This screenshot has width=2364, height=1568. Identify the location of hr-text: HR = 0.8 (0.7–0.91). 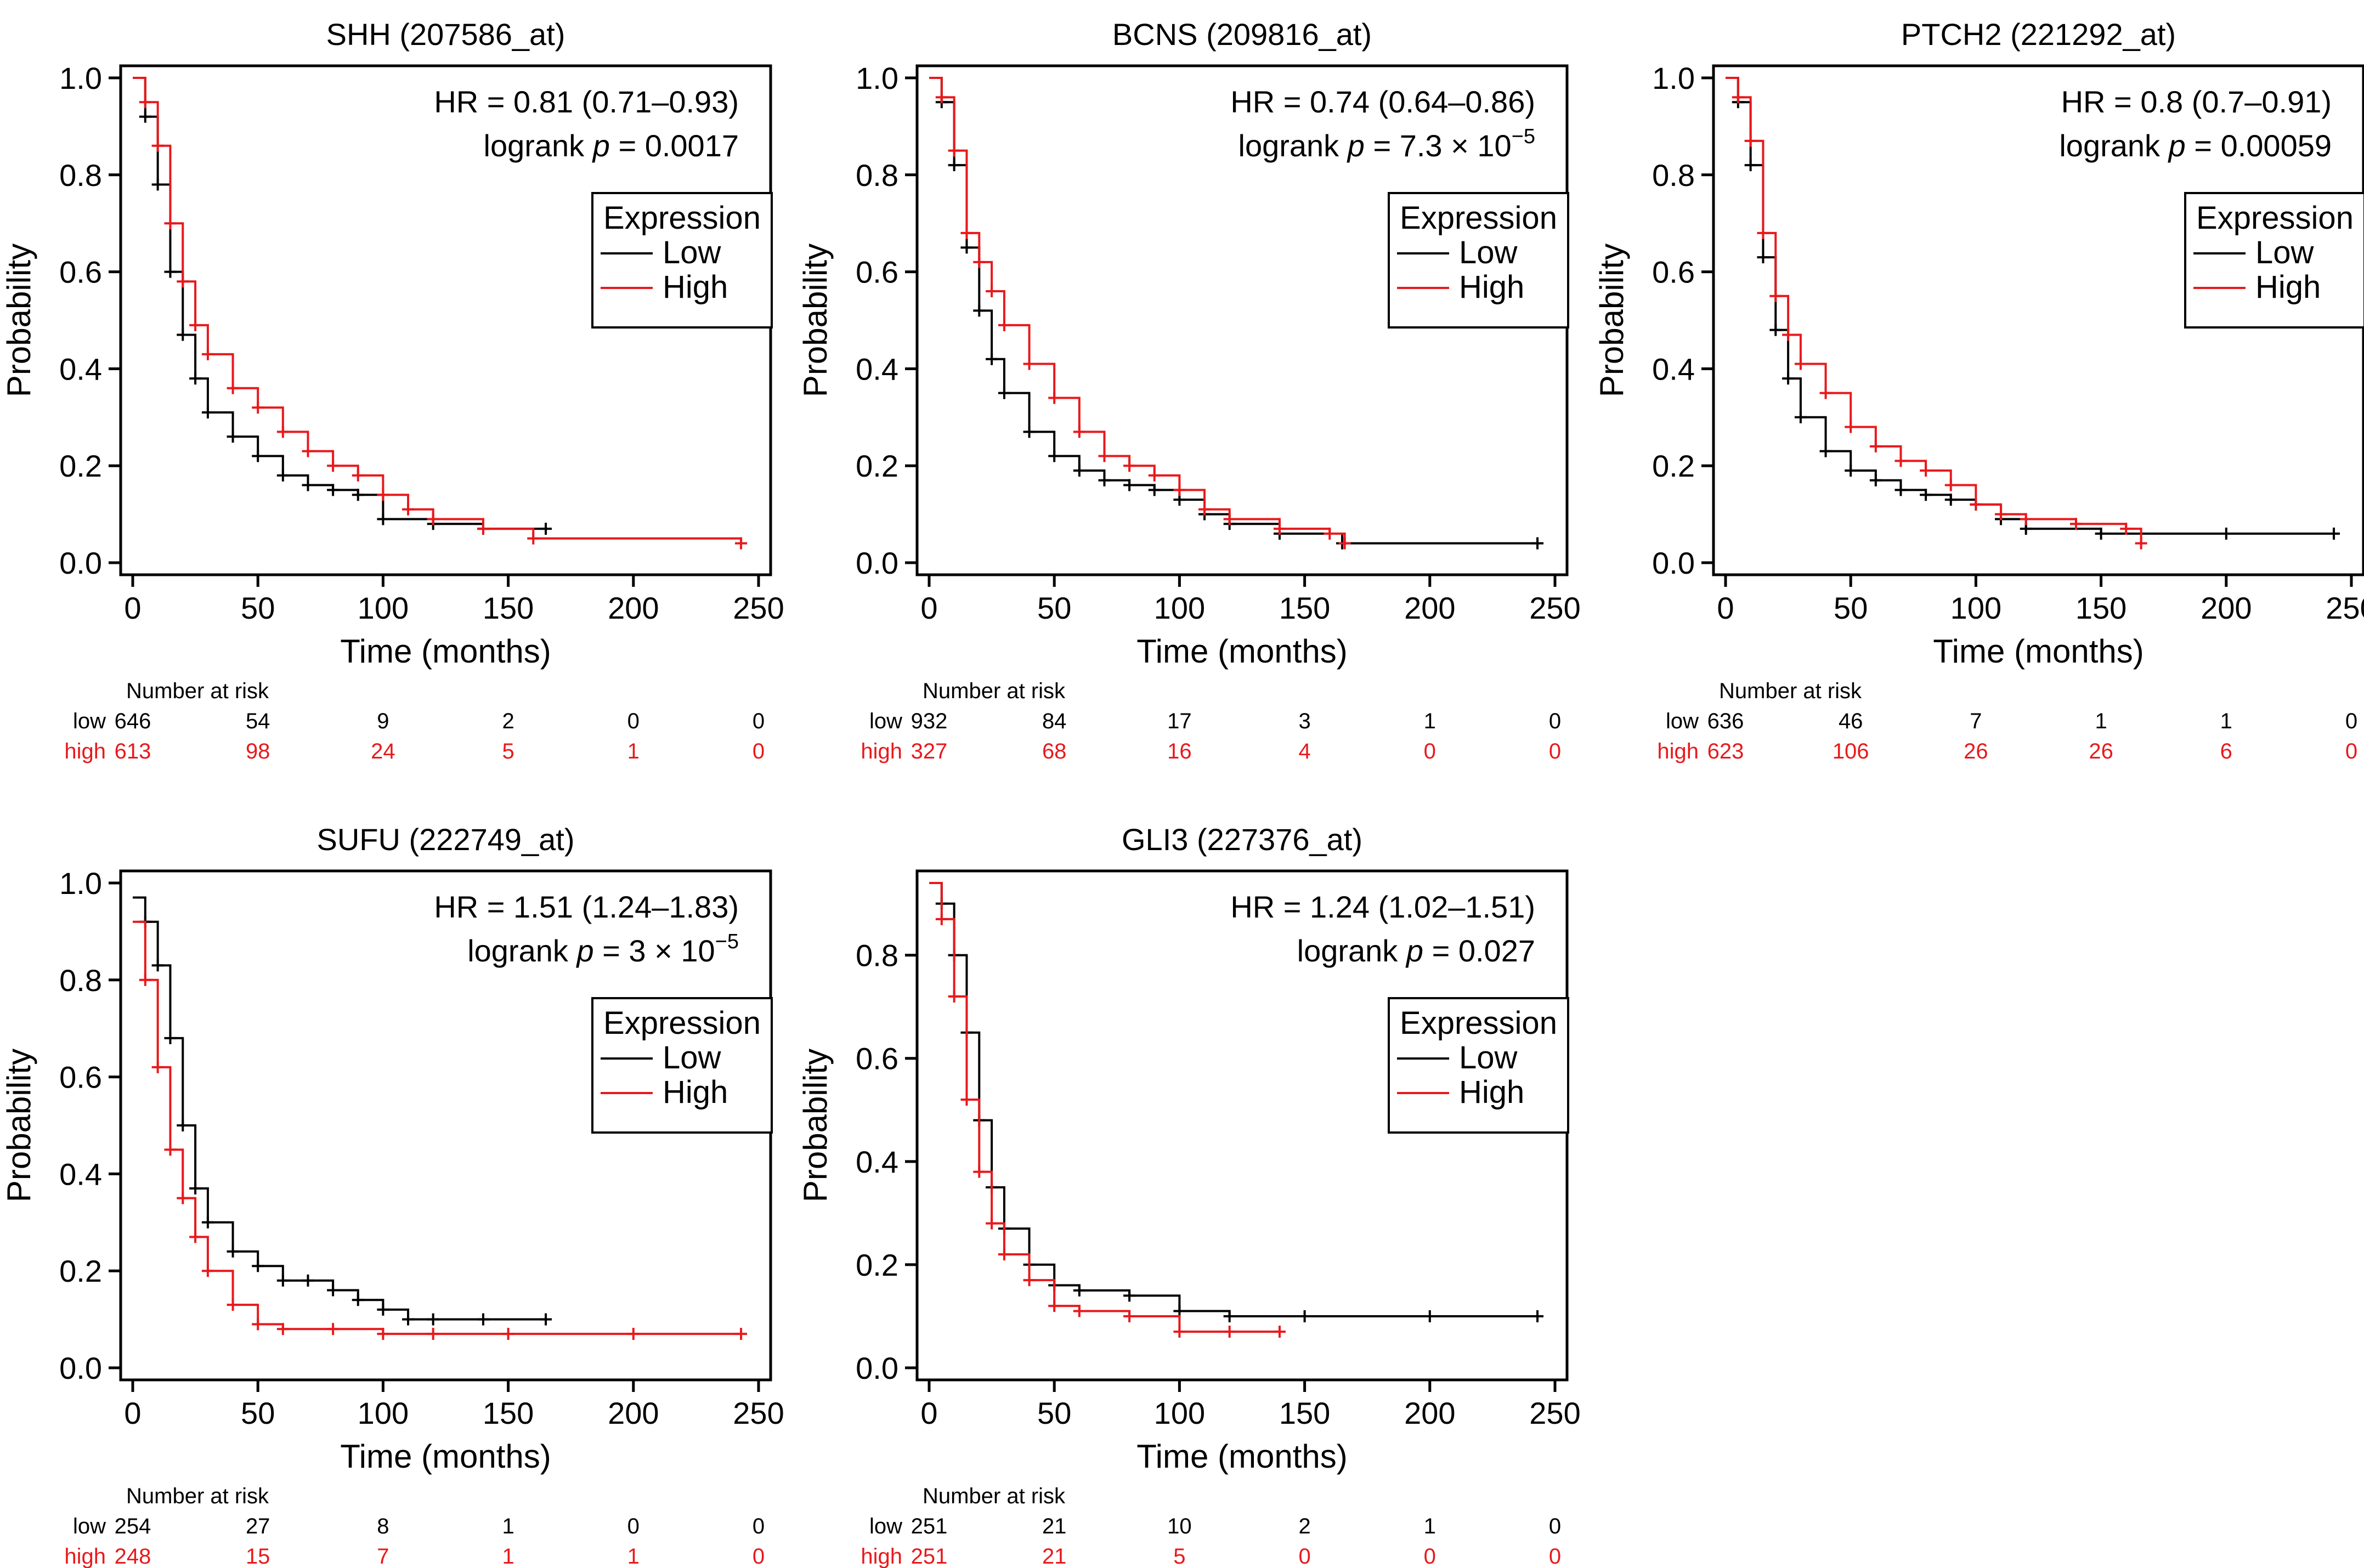
(2196, 101).